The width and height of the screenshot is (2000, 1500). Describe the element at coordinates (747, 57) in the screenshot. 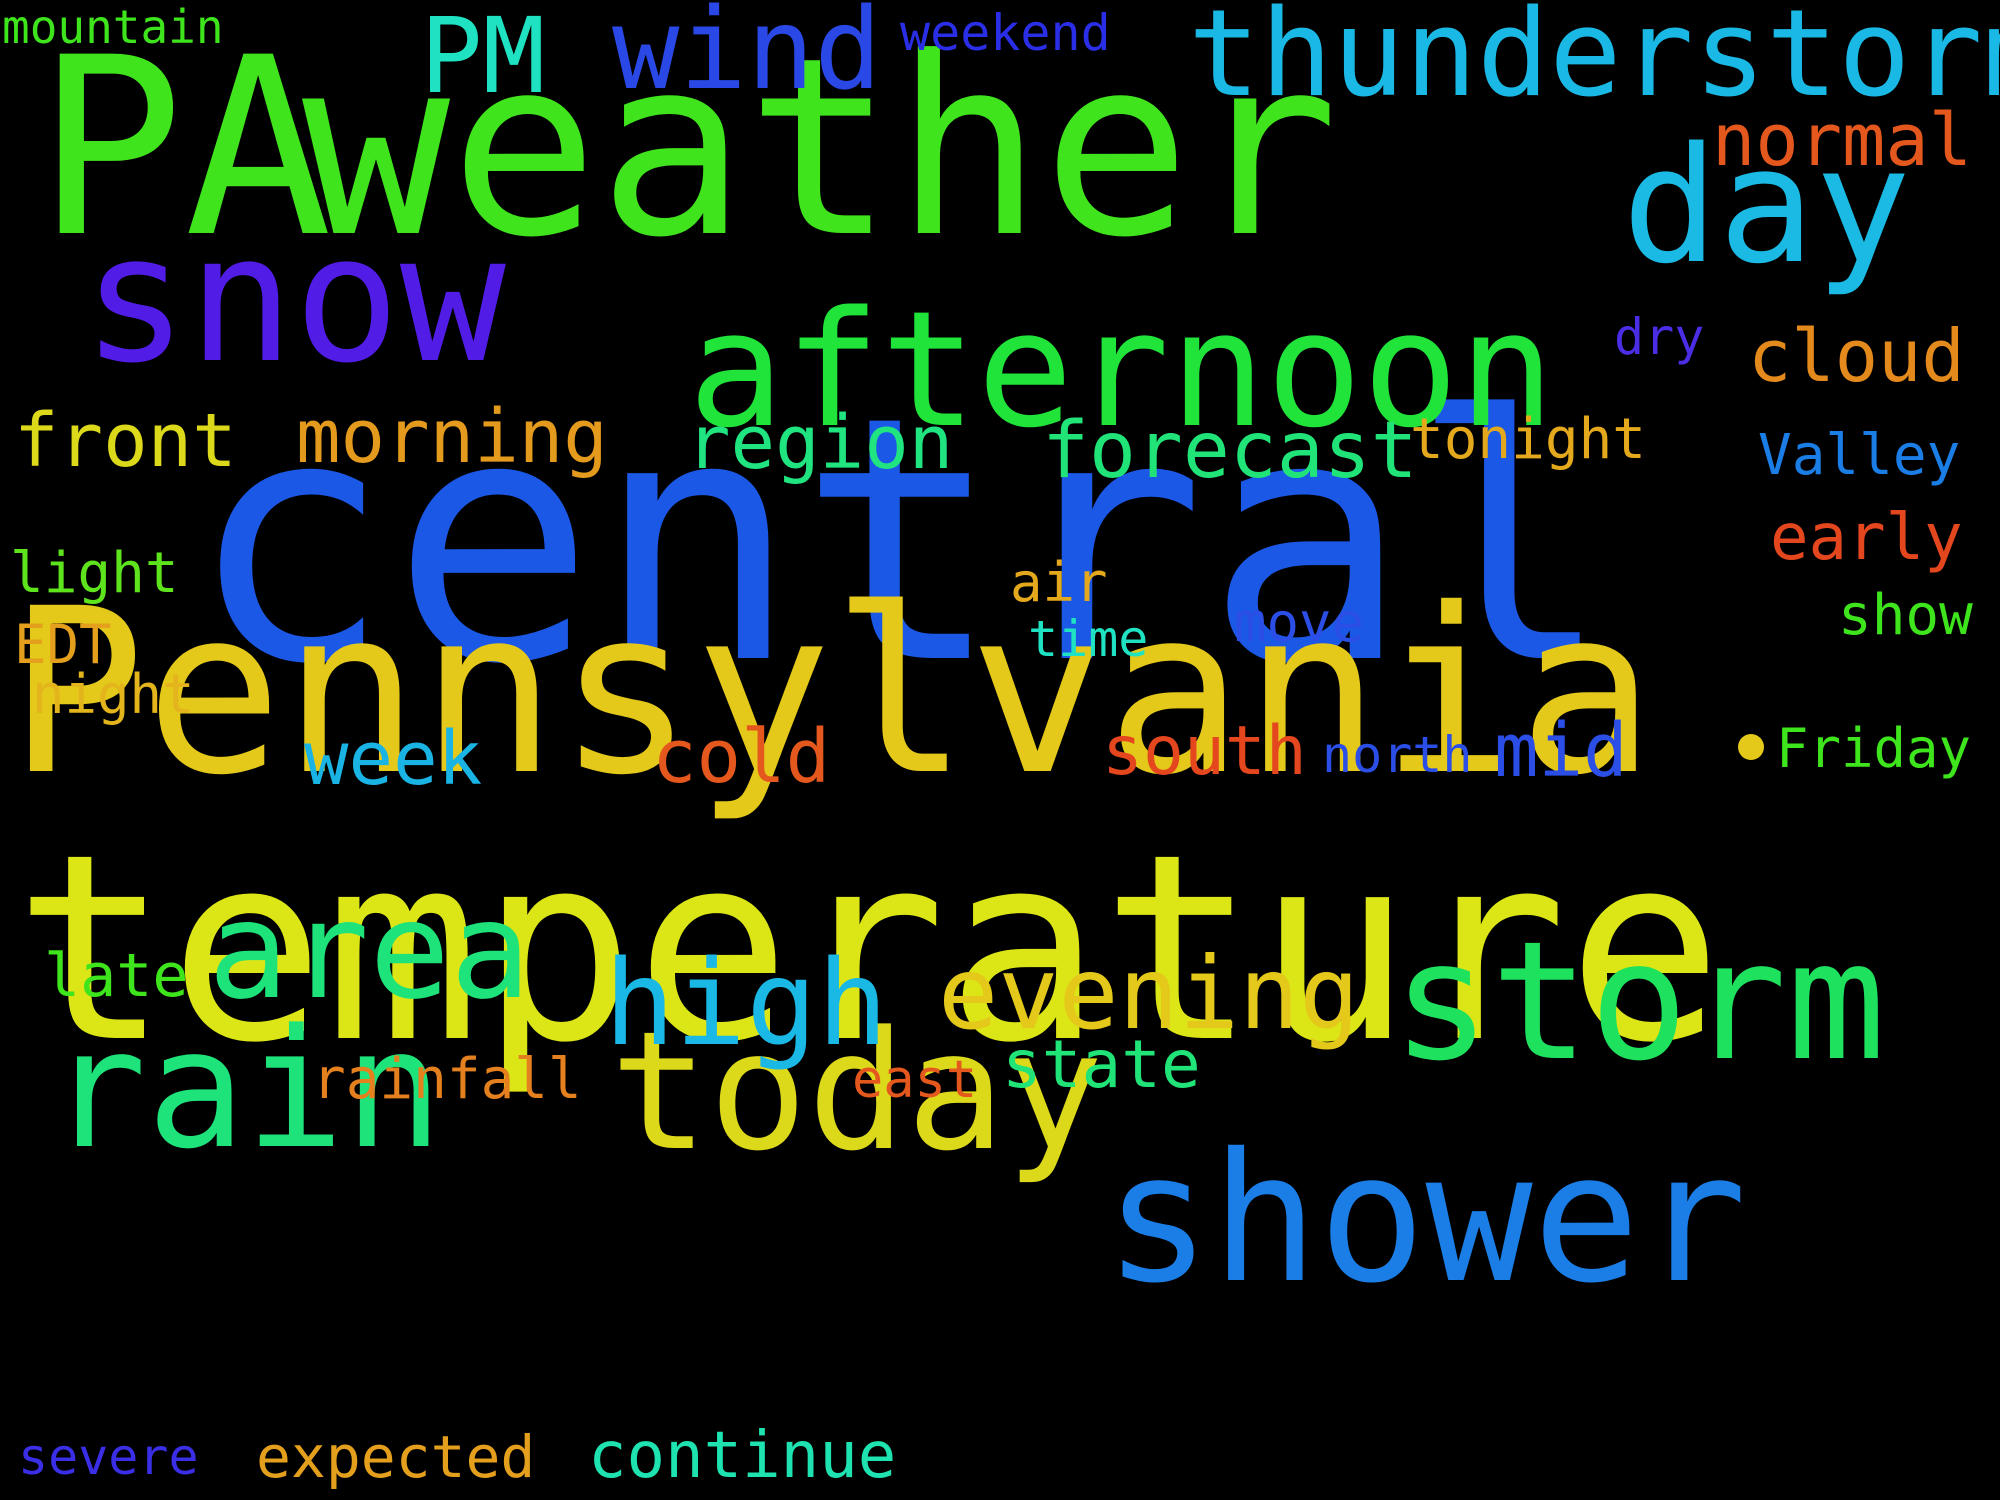

I see `word-wind: wind` at that location.